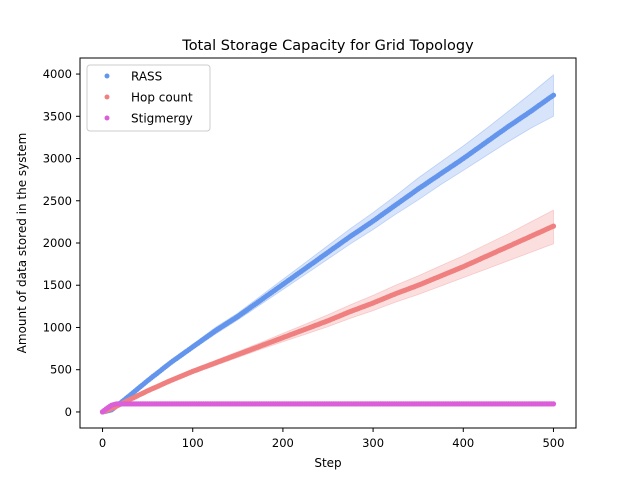  What do you see at coordinates (107, 118) in the screenshot?
I see `legend-marker-stigmergy` at bounding box center [107, 118].